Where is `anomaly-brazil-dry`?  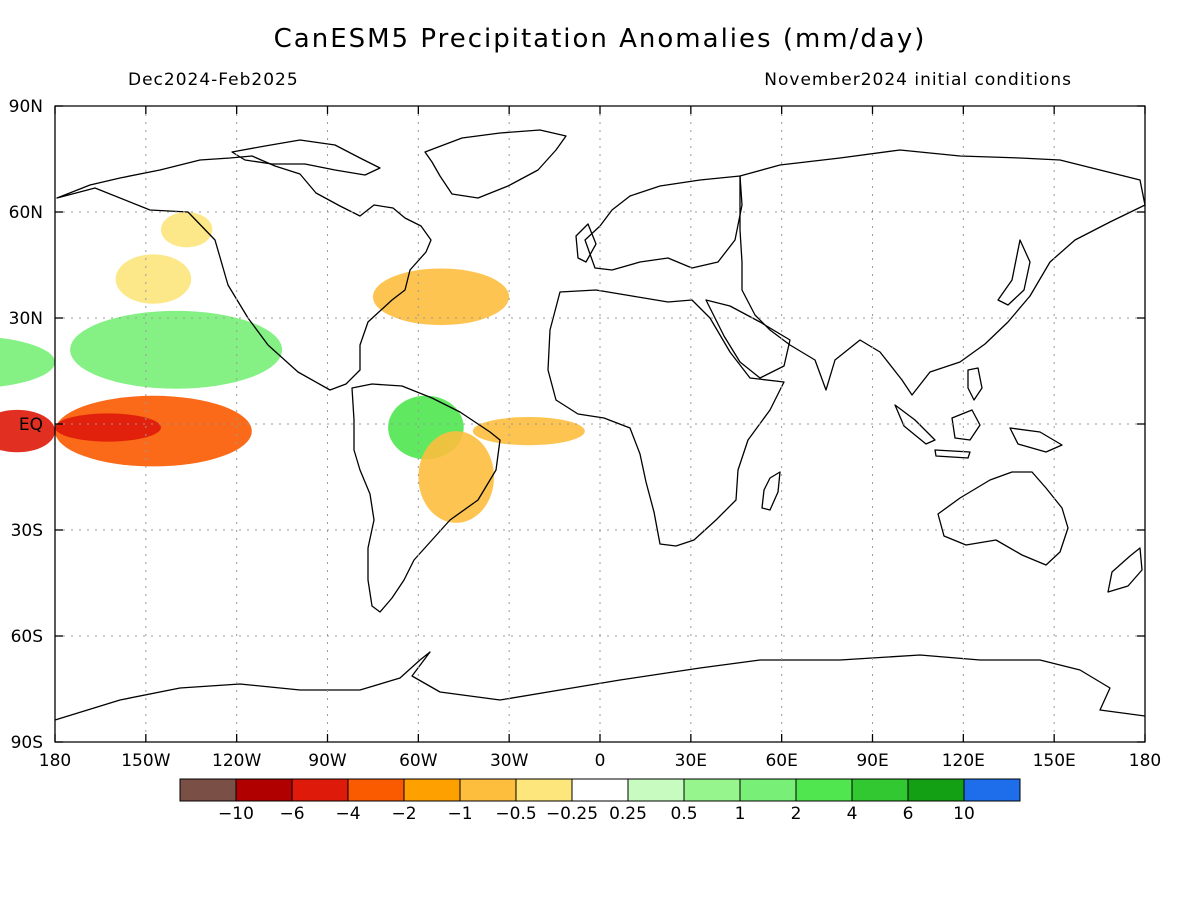
anomaly-brazil-dry is located at coordinates (456, 477).